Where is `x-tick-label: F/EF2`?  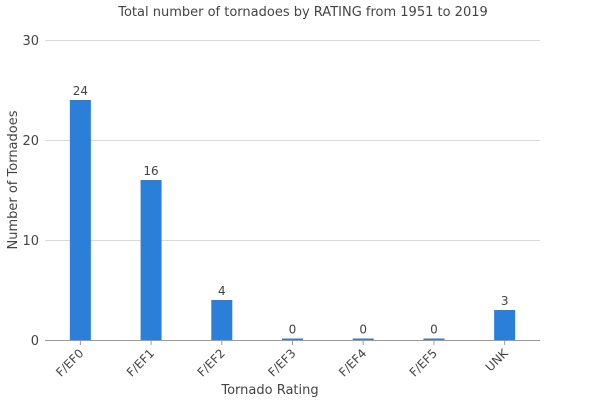 x-tick-label: F/EF2 is located at coordinates (211, 362).